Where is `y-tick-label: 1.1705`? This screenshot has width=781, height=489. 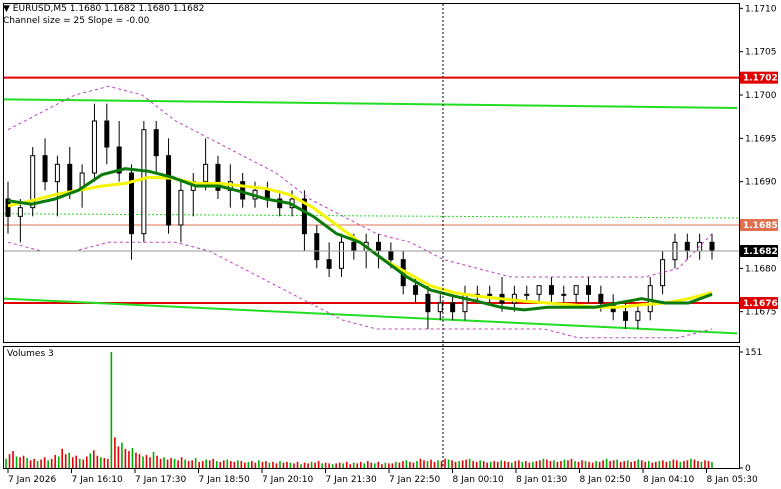
y-tick-label: 1.1705 is located at coordinates (761, 53).